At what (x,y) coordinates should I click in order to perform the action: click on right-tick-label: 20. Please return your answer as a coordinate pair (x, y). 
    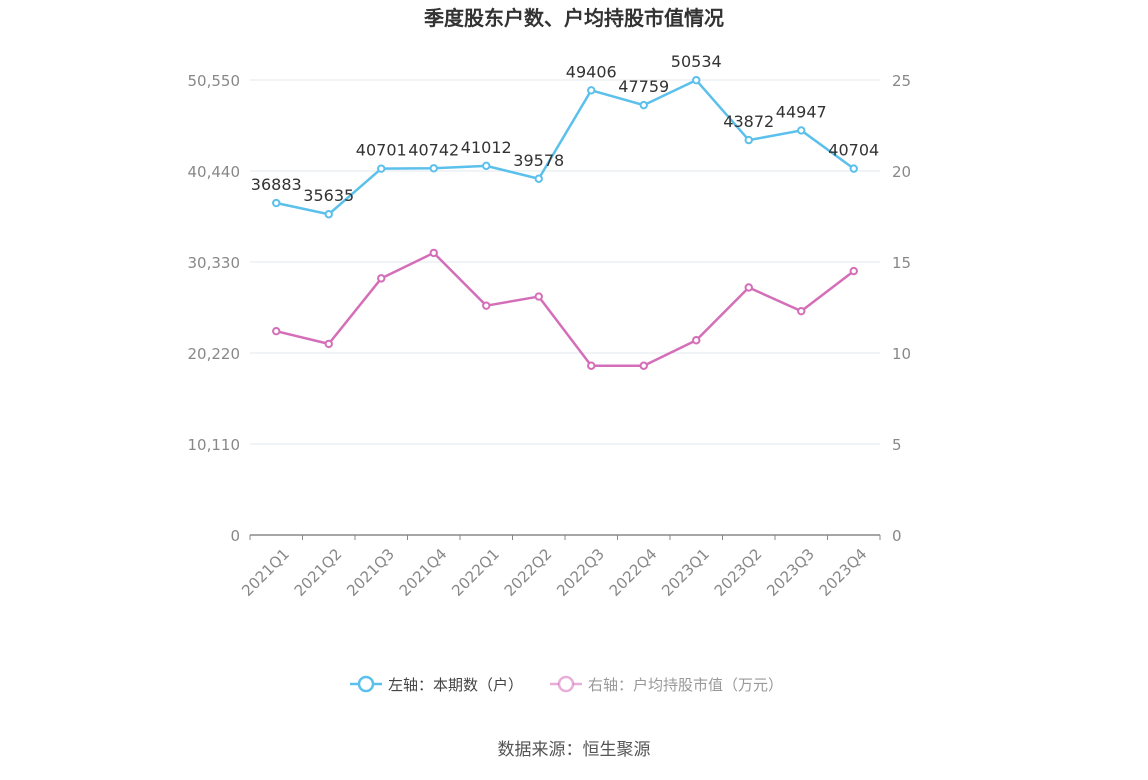
    Looking at the image, I should click on (901, 172).